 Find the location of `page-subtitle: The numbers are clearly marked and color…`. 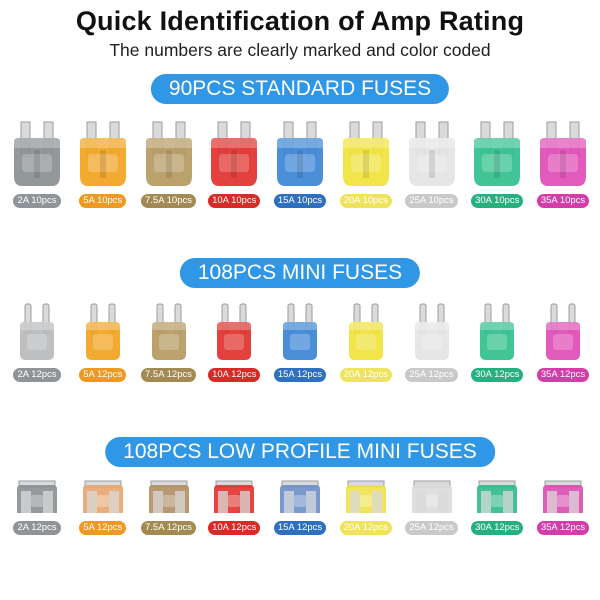

page-subtitle: The numbers are clearly marked and color… is located at coordinates (300, 50).